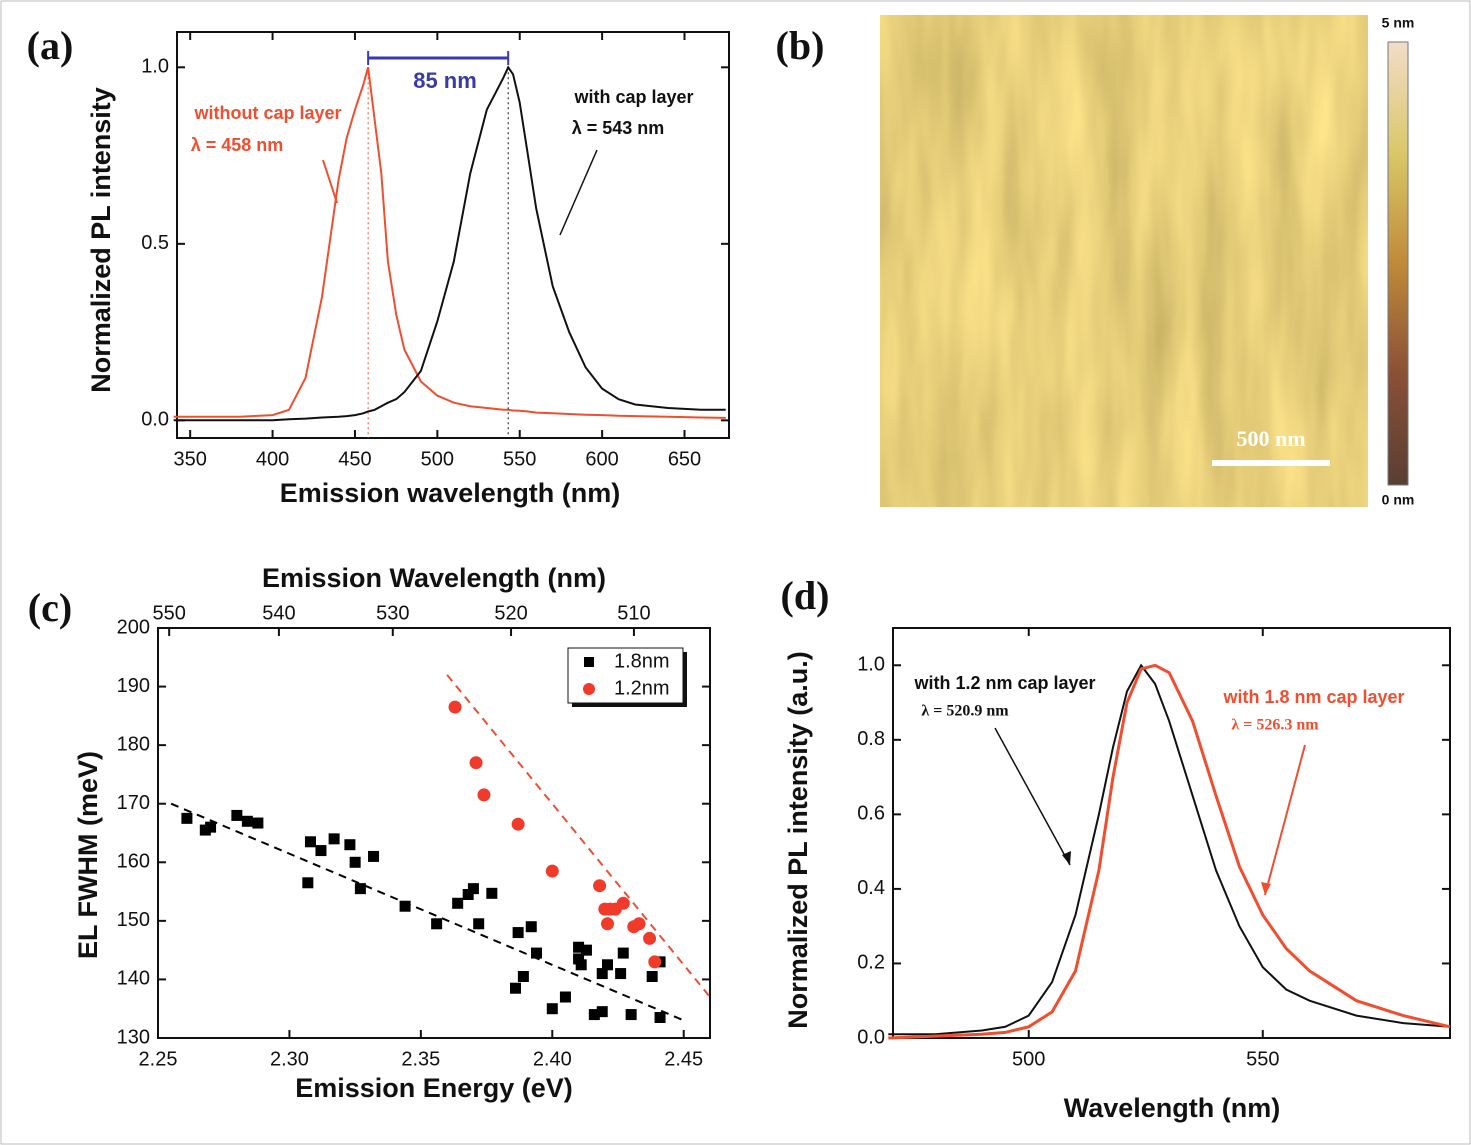 The height and width of the screenshot is (1145, 1471). What do you see at coordinates (642, 688) in the screenshot?
I see `legend-label: 1.2nm` at bounding box center [642, 688].